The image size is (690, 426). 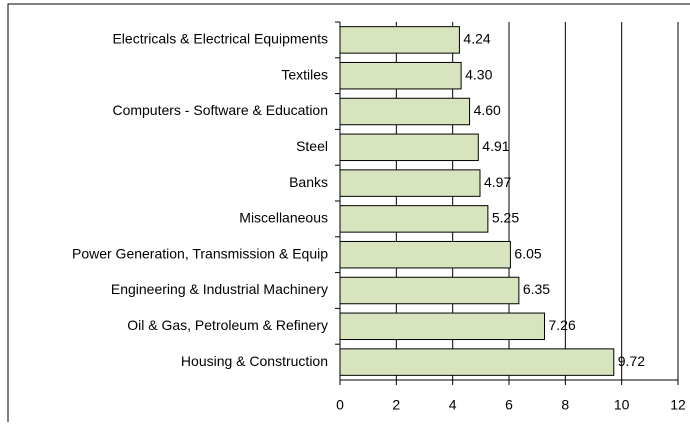 I want to click on x-tick-label: 12, so click(x=678, y=405).